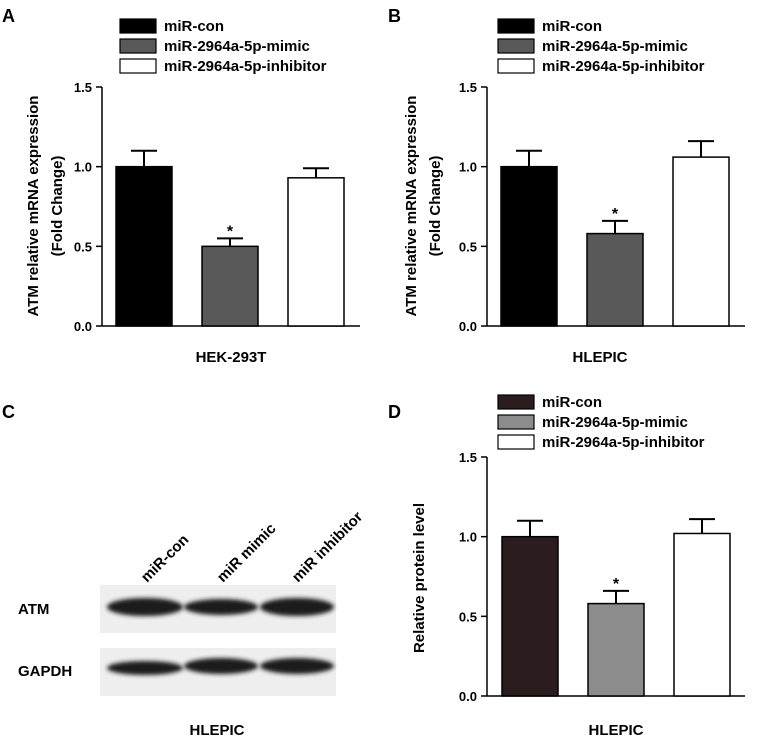 The height and width of the screenshot is (756, 760). What do you see at coordinates (394, 16) in the screenshot?
I see `panel-letter: B` at bounding box center [394, 16].